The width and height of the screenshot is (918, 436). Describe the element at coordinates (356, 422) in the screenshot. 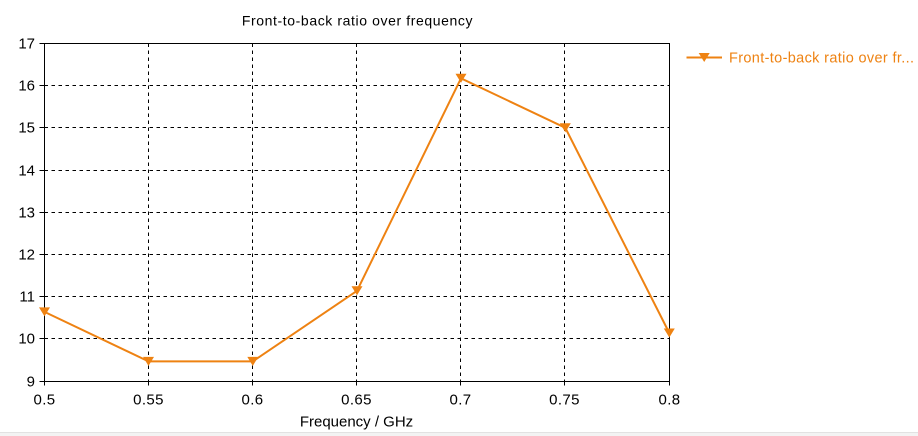

I see `svg-text: Frequency / GHz` at that location.